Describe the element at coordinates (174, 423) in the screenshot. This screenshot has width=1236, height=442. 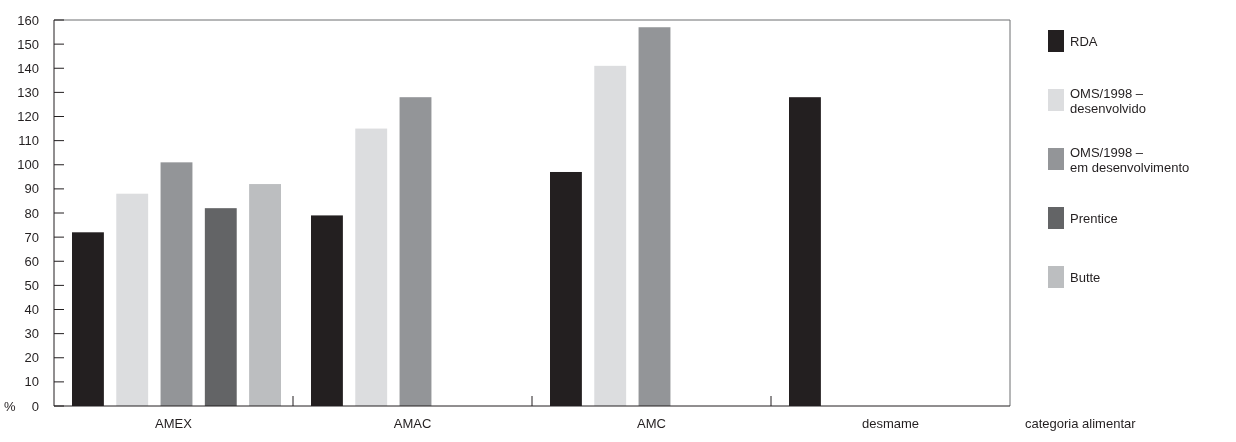
I see `x-tick-label: AMEX` at that location.